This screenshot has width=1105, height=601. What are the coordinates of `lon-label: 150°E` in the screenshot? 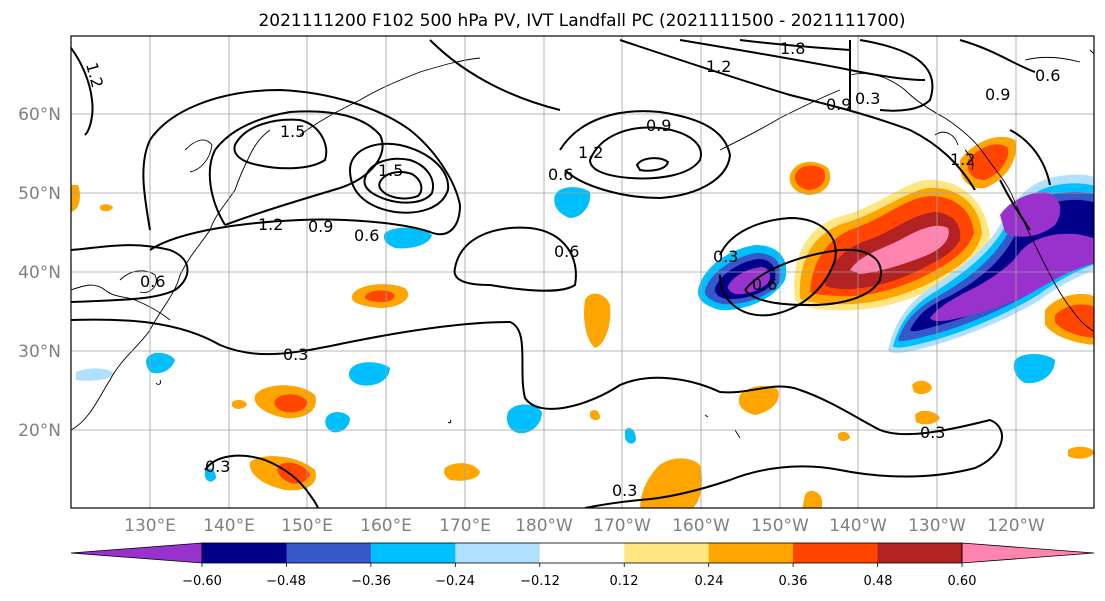 It's located at (307, 526).